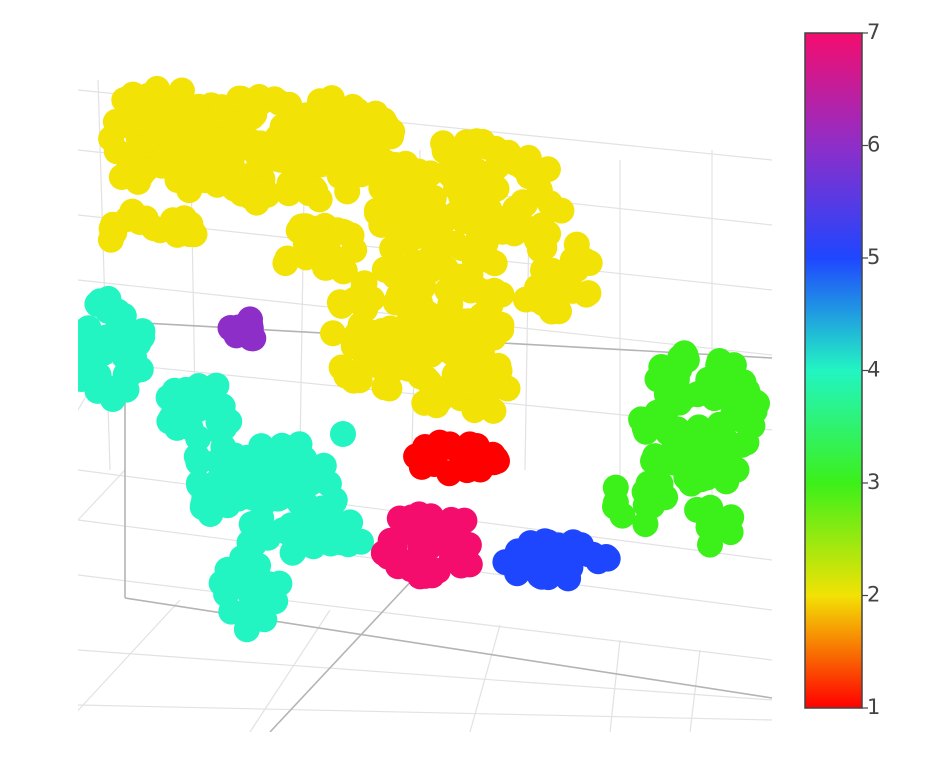 The height and width of the screenshot is (779, 933). Describe the element at coordinates (833, 370) in the screenshot. I see `colorbar-fill` at that location.